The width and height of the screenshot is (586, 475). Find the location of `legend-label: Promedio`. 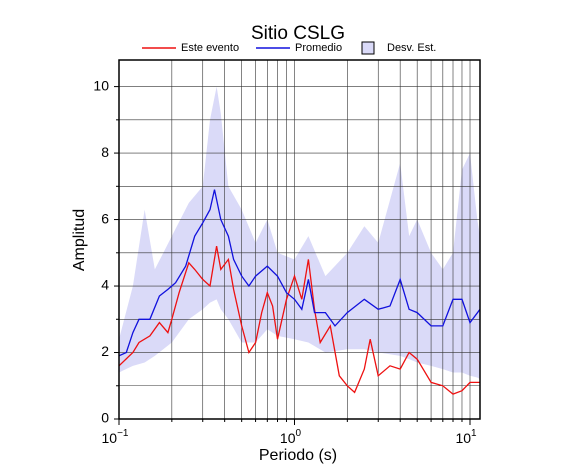

legend-label: Promedio is located at coordinates (318, 48).